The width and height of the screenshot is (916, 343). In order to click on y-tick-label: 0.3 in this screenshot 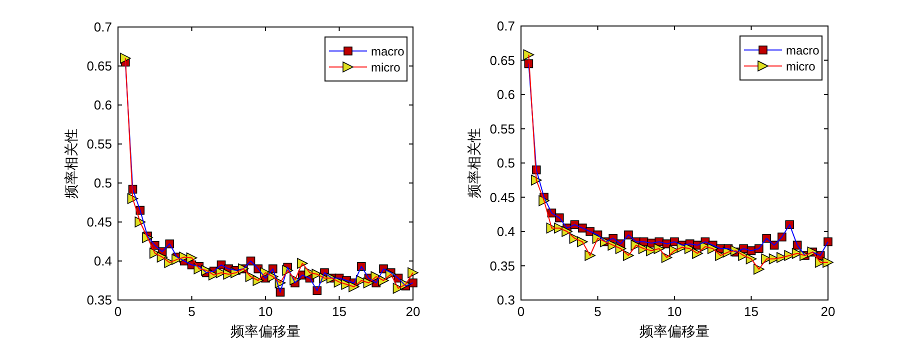, I will do `click(505, 300)`.